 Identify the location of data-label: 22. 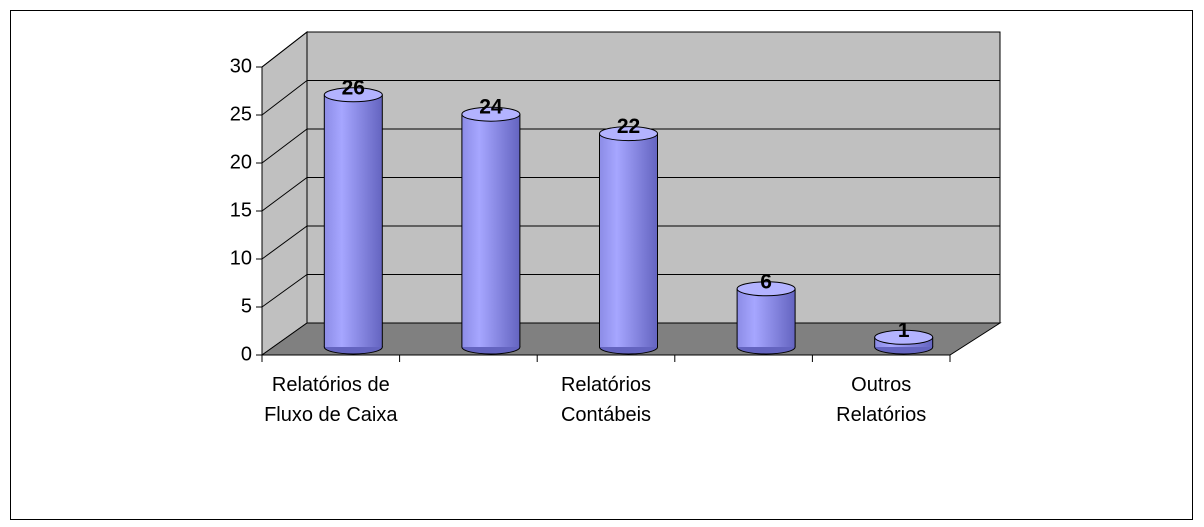
(628, 126).